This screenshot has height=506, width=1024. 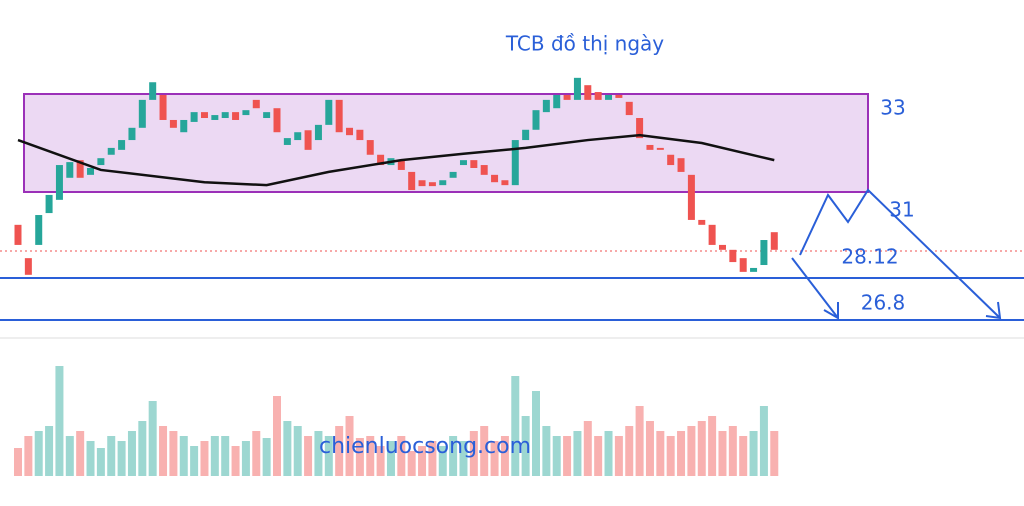 What do you see at coordinates (901, 210) in the screenshot?
I see `annotation: 31` at bounding box center [901, 210].